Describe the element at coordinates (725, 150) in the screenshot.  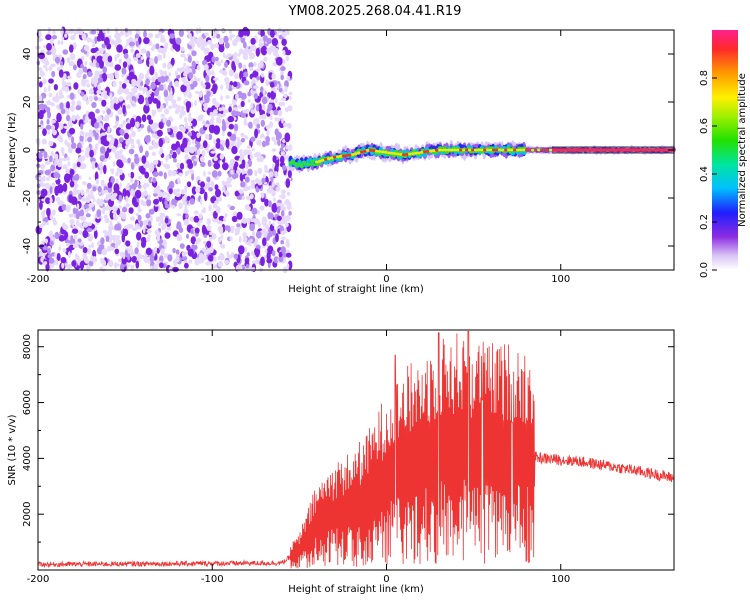
I see `colorbar-gradient` at that location.